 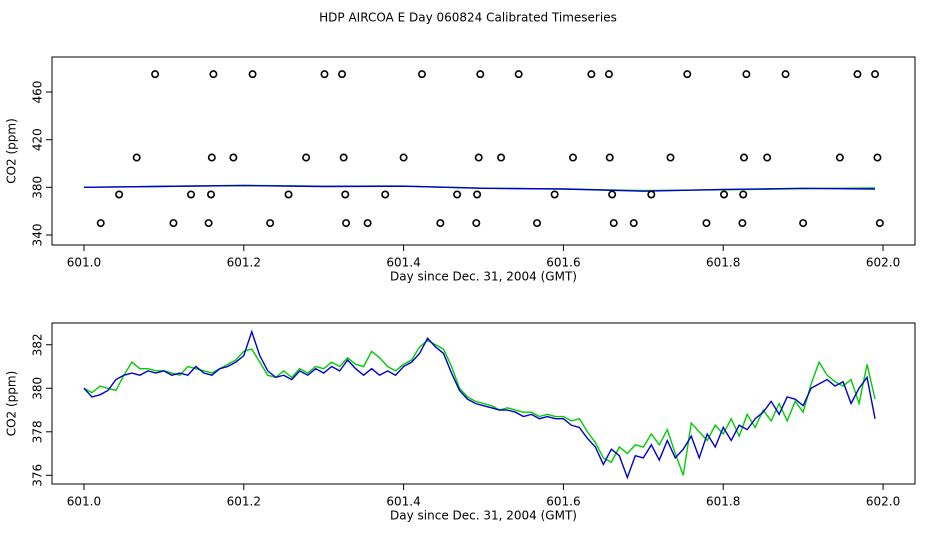 What do you see at coordinates (38, 344) in the screenshot?
I see `y-tick-label: 382` at bounding box center [38, 344].